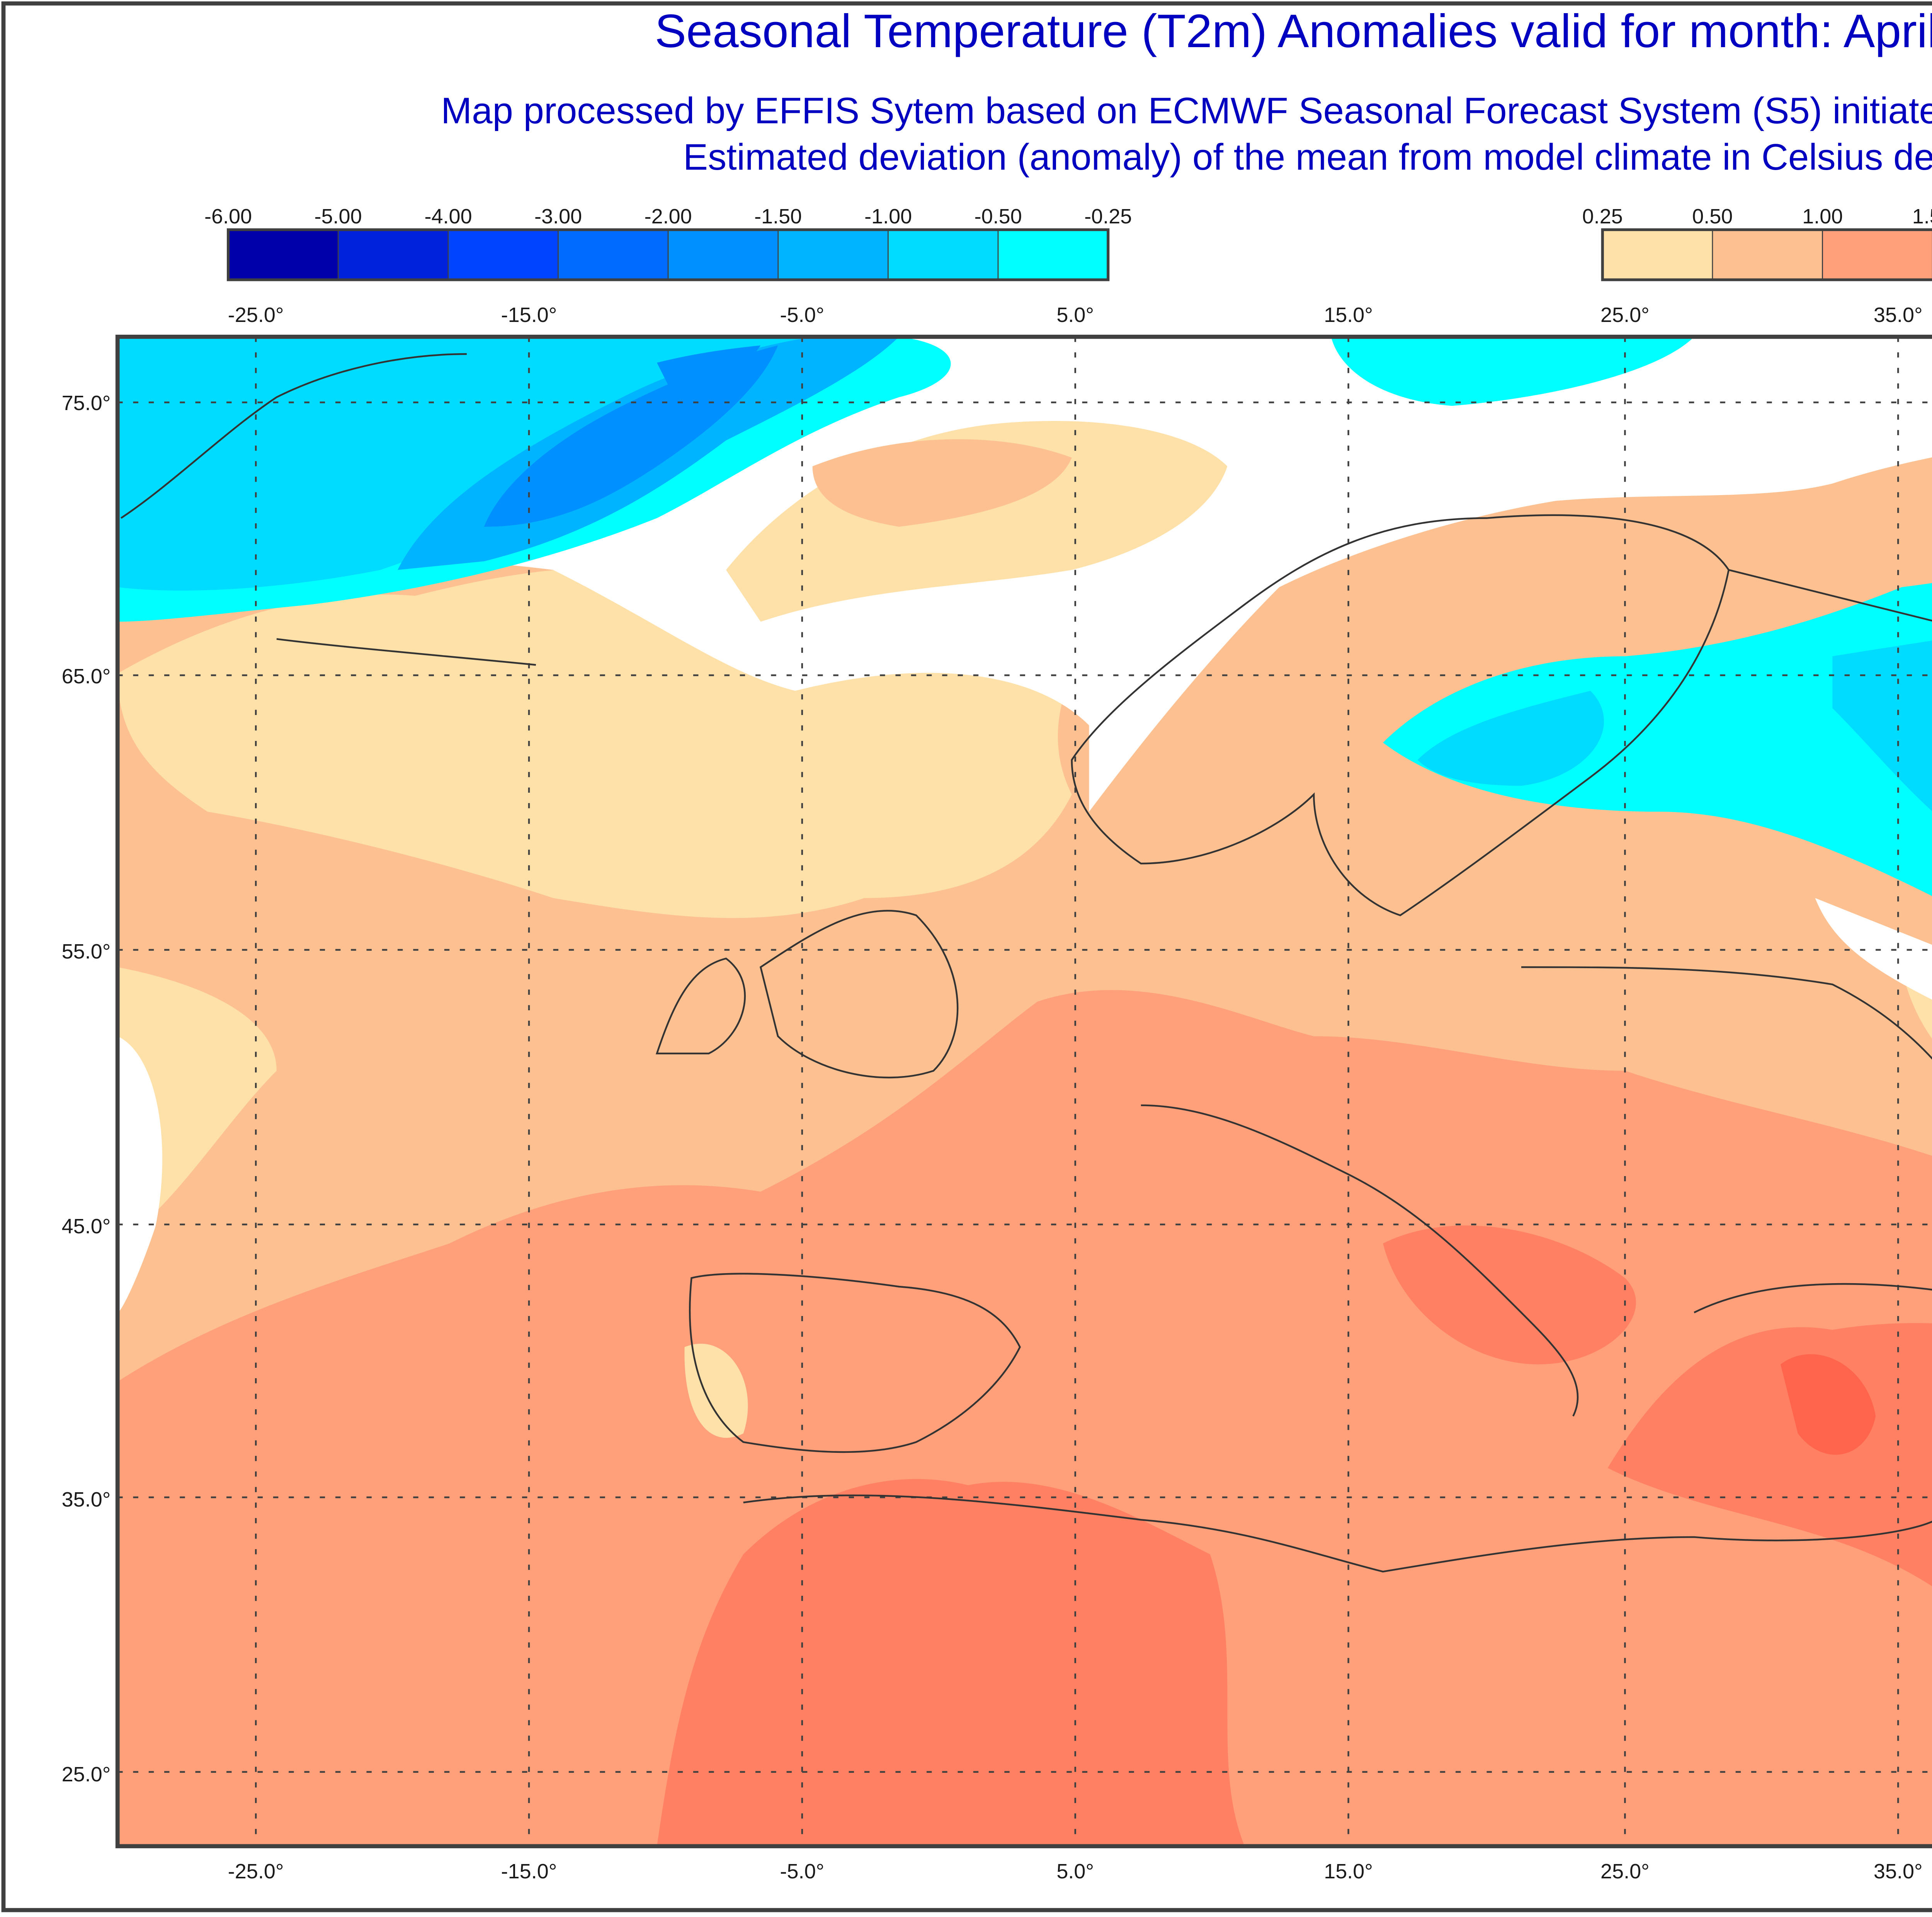 The image size is (1932, 1917). Describe the element at coordinates (802, 1871) in the screenshot. I see `longitude-label-bottom: -5.0°` at that location.